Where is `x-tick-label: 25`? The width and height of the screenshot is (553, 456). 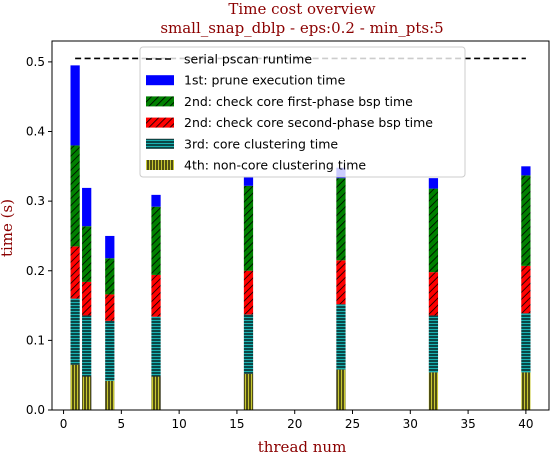
x-tick-label: 25 is located at coordinates (352, 424).